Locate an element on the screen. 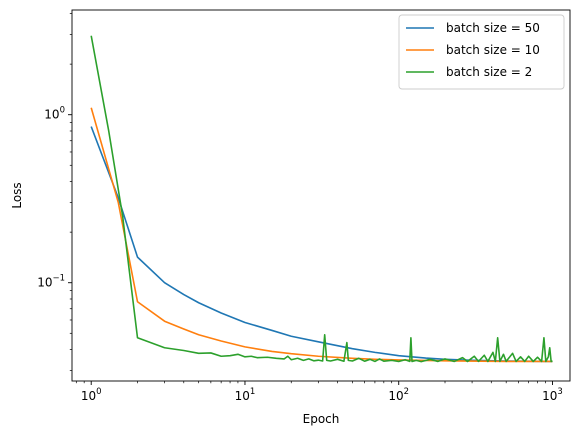 This screenshot has height=437, width=578. y-tick-label-1: 10⁰ is located at coordinates (54, 114).